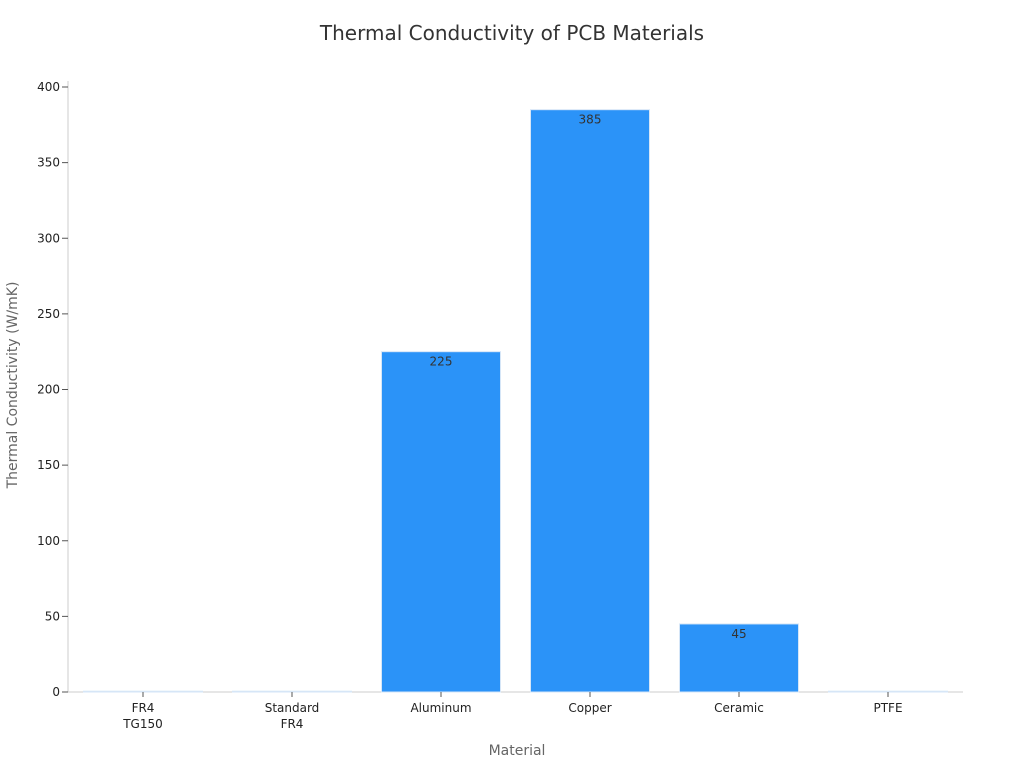 This screenshot has height=768, width=1024. What do you see at coordinates (739, 708) in the screenshot?
I see `x-tick-label: Ceramic` at bounding box center [739, 708].